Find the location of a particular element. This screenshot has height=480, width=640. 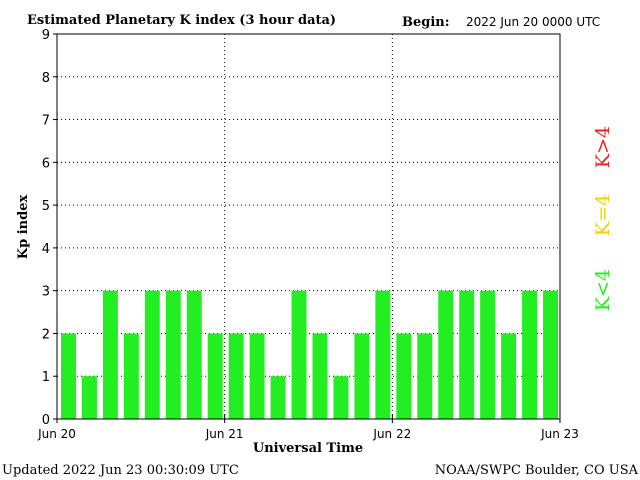

legend-entry: K>4 is located at coordinates (603, 147).